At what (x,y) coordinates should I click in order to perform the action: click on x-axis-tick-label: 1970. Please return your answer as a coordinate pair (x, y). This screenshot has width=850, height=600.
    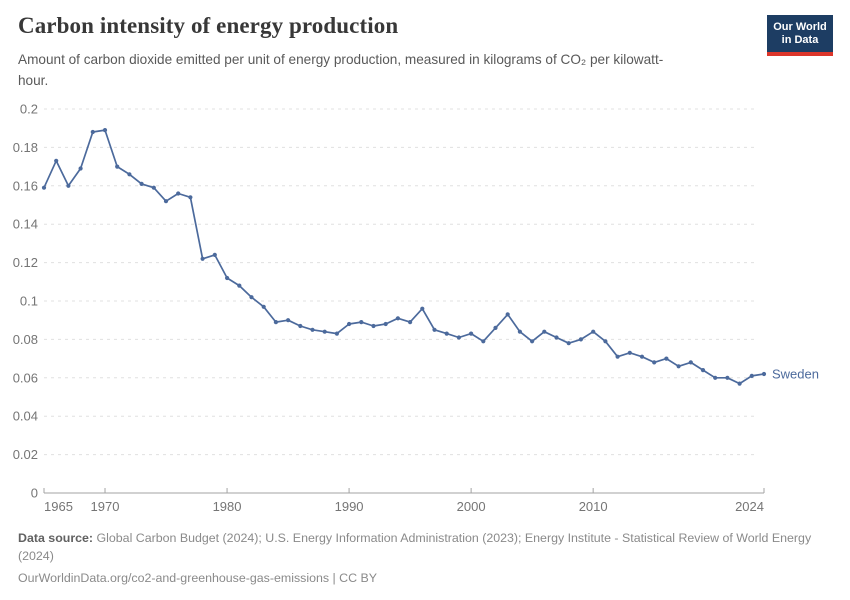
    Looking at the image, I should click on (105, 506).